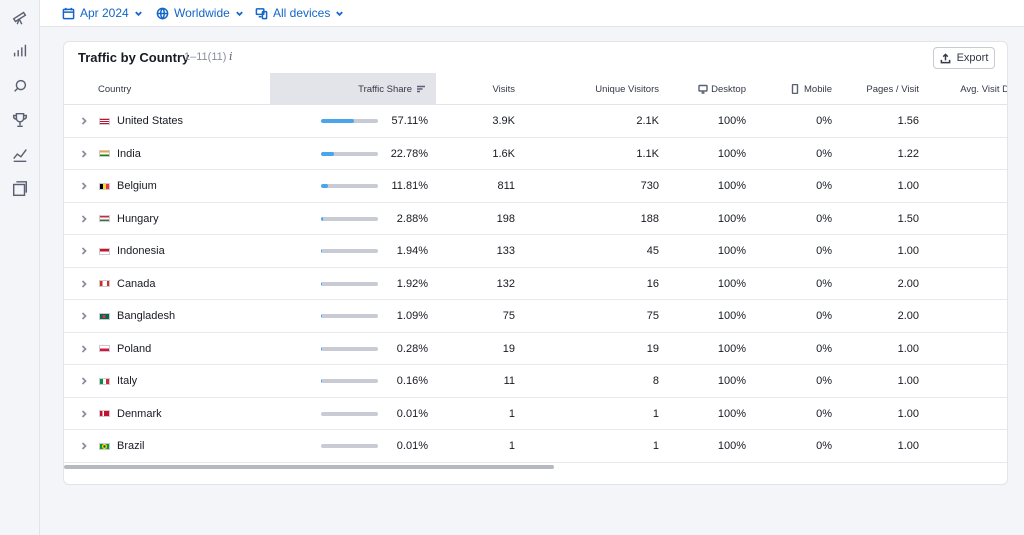 The width and height of the screenshot is (1024, 535). I want to click on visits-value: 1.6K, so click(503, 153).